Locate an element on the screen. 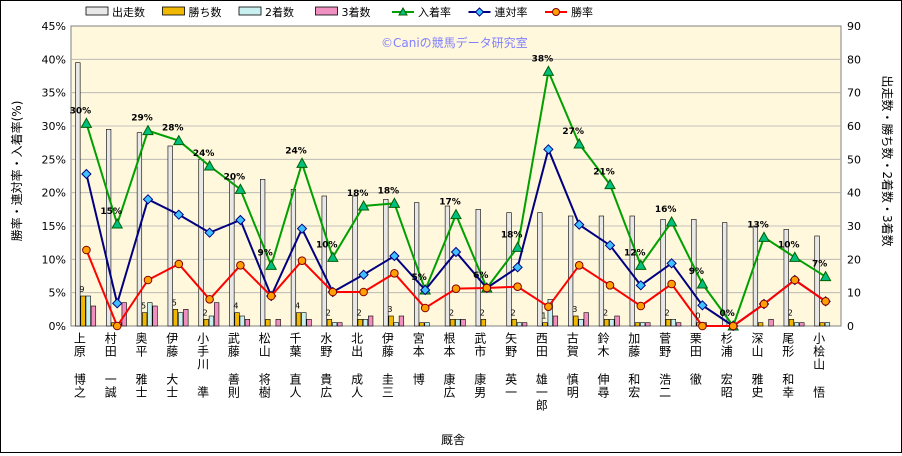 This screenshot has width=902, height=456. x-tick-label: 上原 博之 is located at coordinates (79, 365).